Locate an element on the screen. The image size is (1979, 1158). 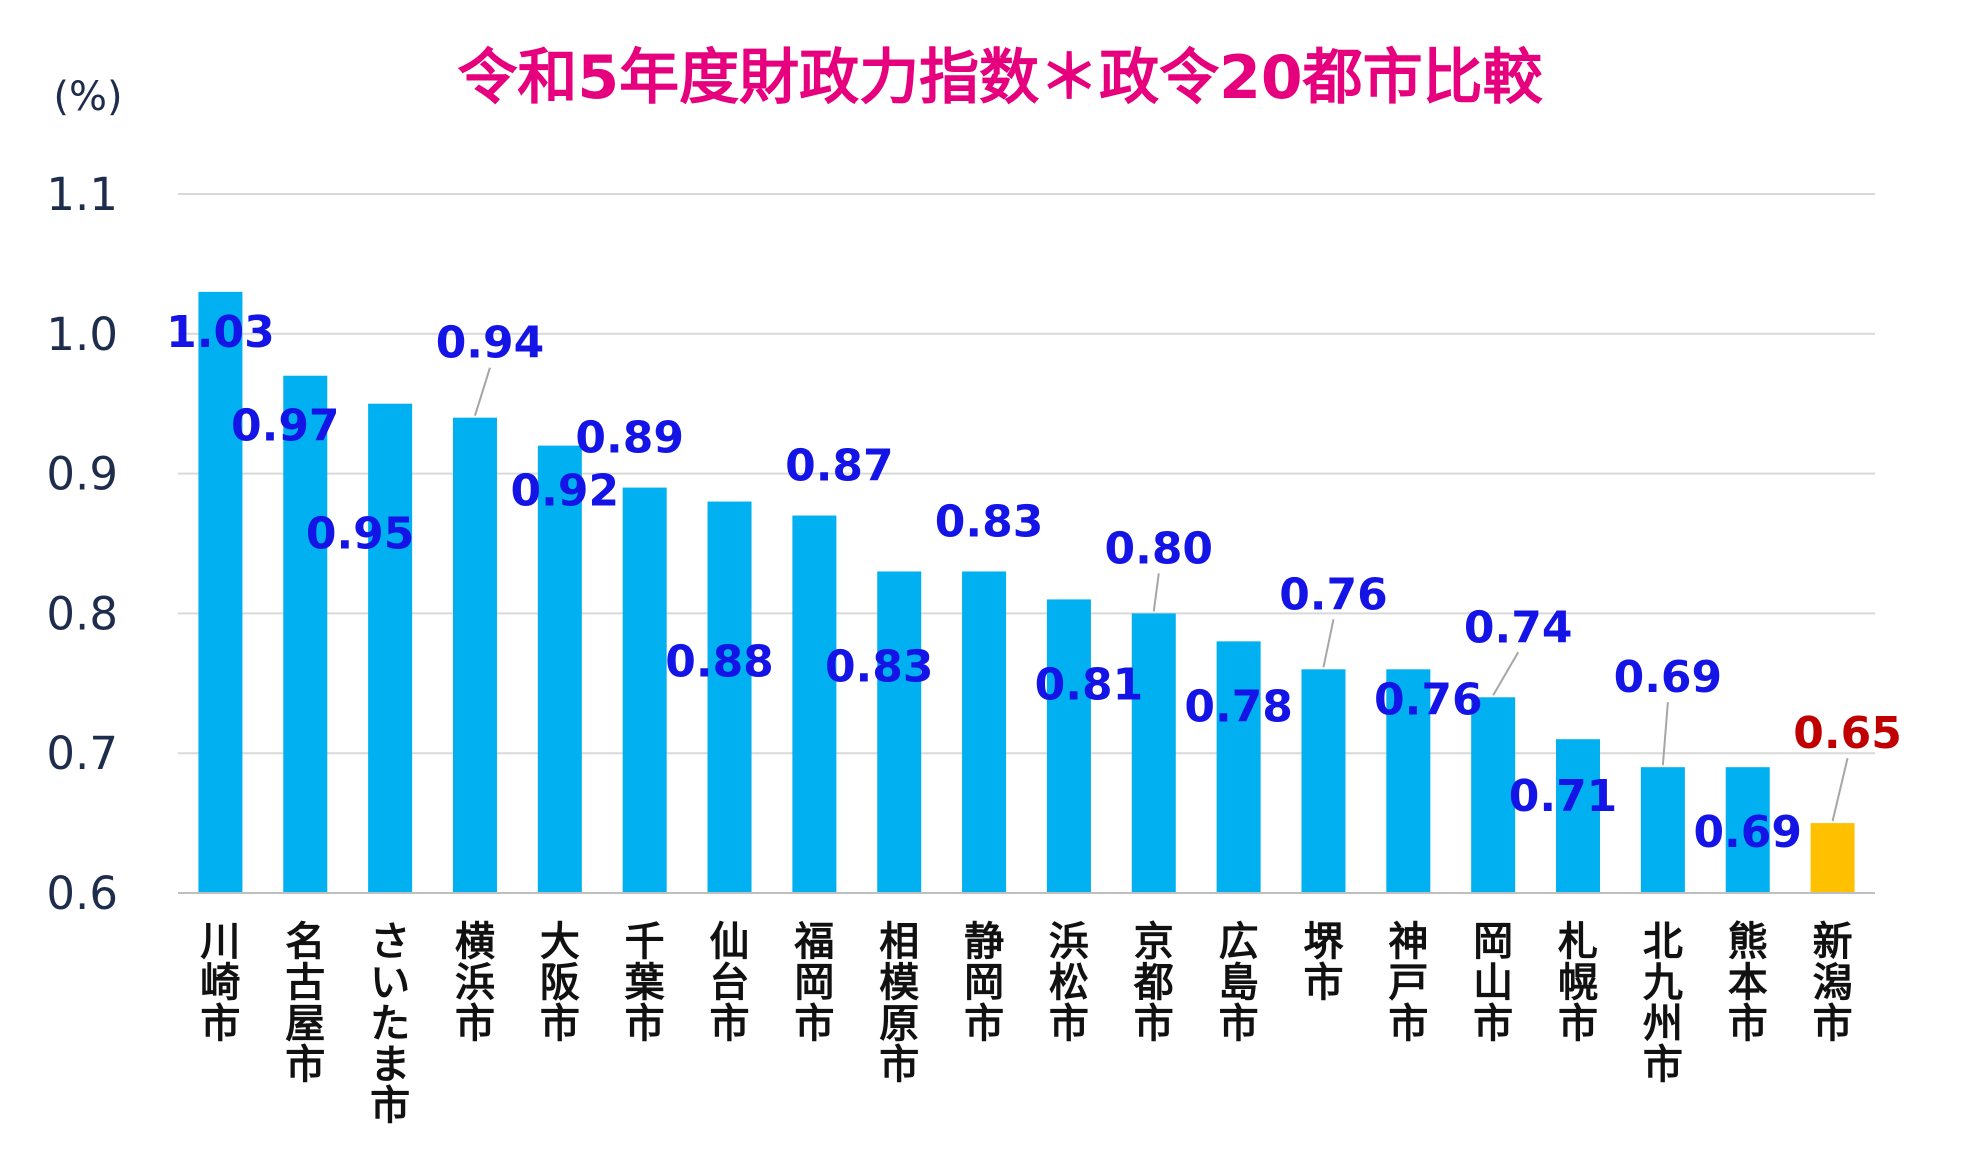
y-tick-label: 0.8 is located at coordinates (82, 613).